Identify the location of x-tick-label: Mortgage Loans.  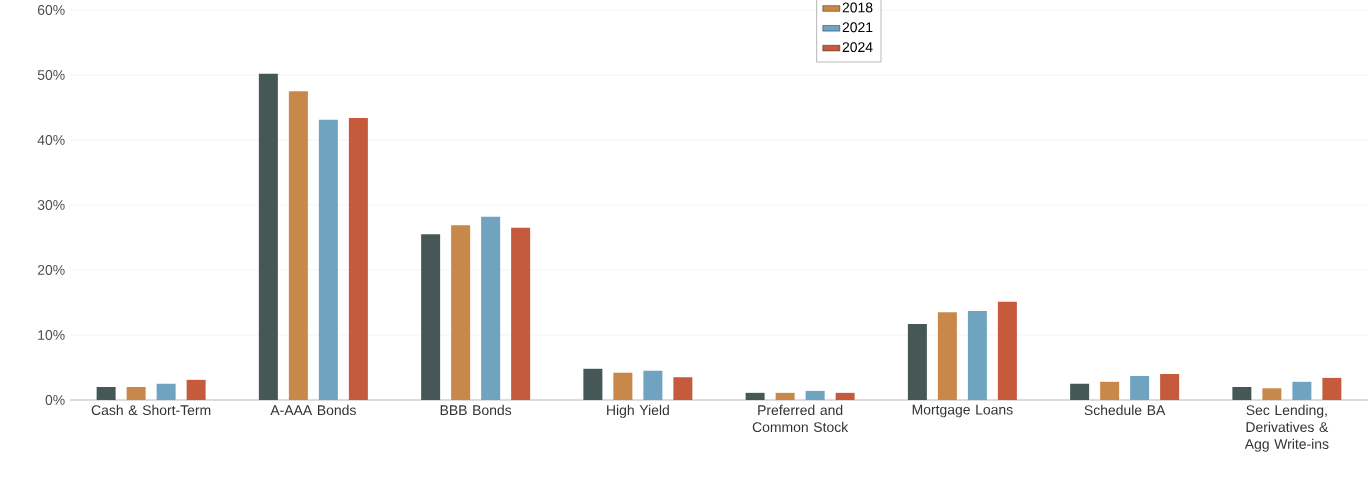
(962, 411).